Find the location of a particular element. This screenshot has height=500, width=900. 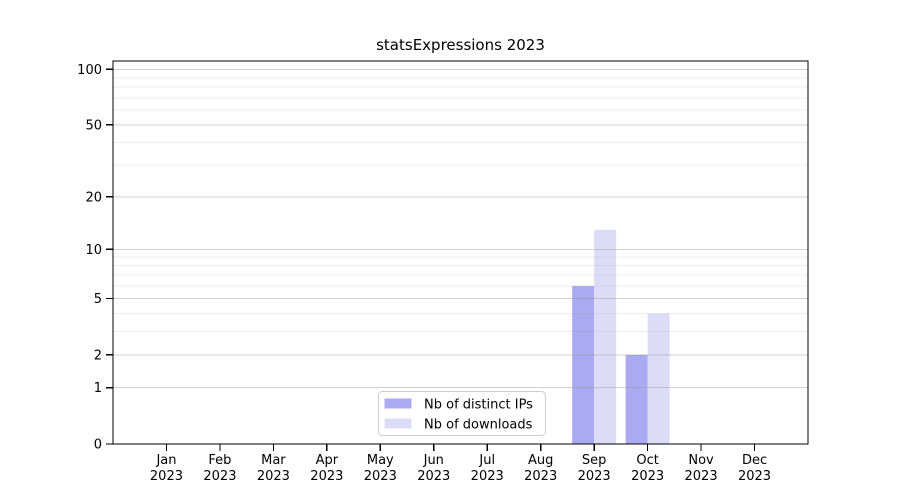

bar-sep-nb-of-downloads is located at coordinates (605, 336).